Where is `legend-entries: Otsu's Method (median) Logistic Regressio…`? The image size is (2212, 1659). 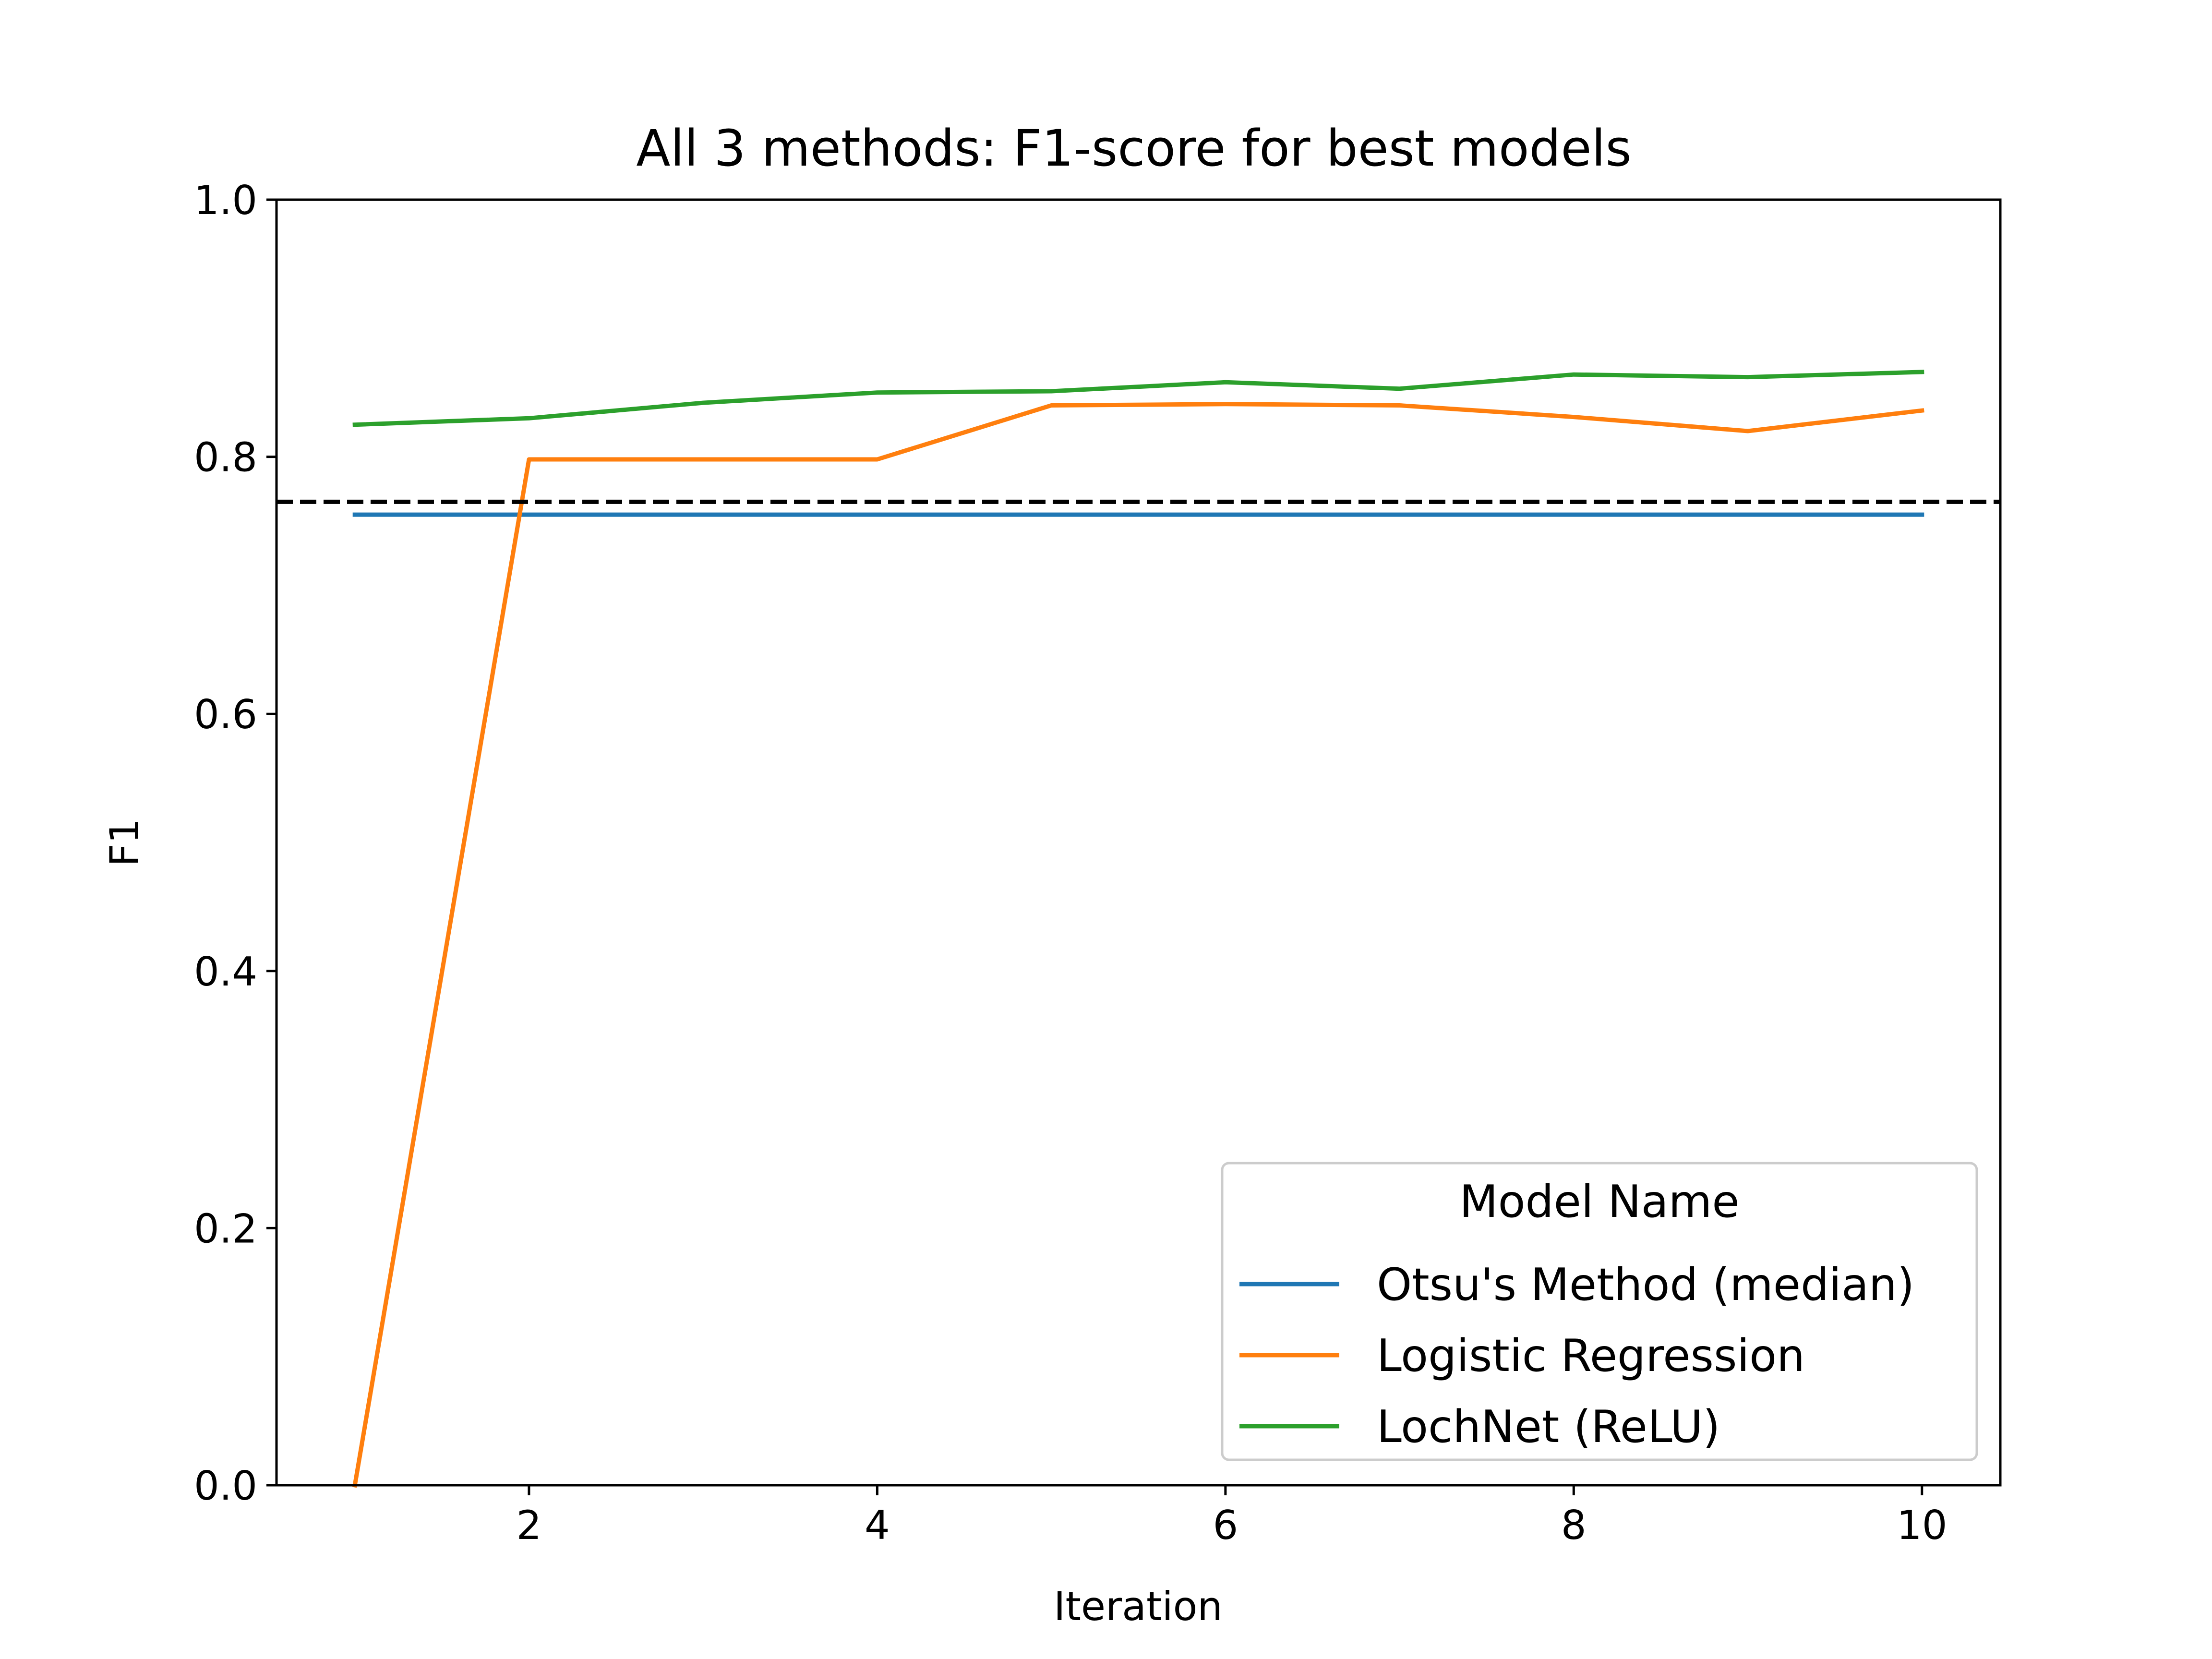
legend-entries: Otsu's Method (median) Logistic Regressio… is located at coordinates (1576, 1356).